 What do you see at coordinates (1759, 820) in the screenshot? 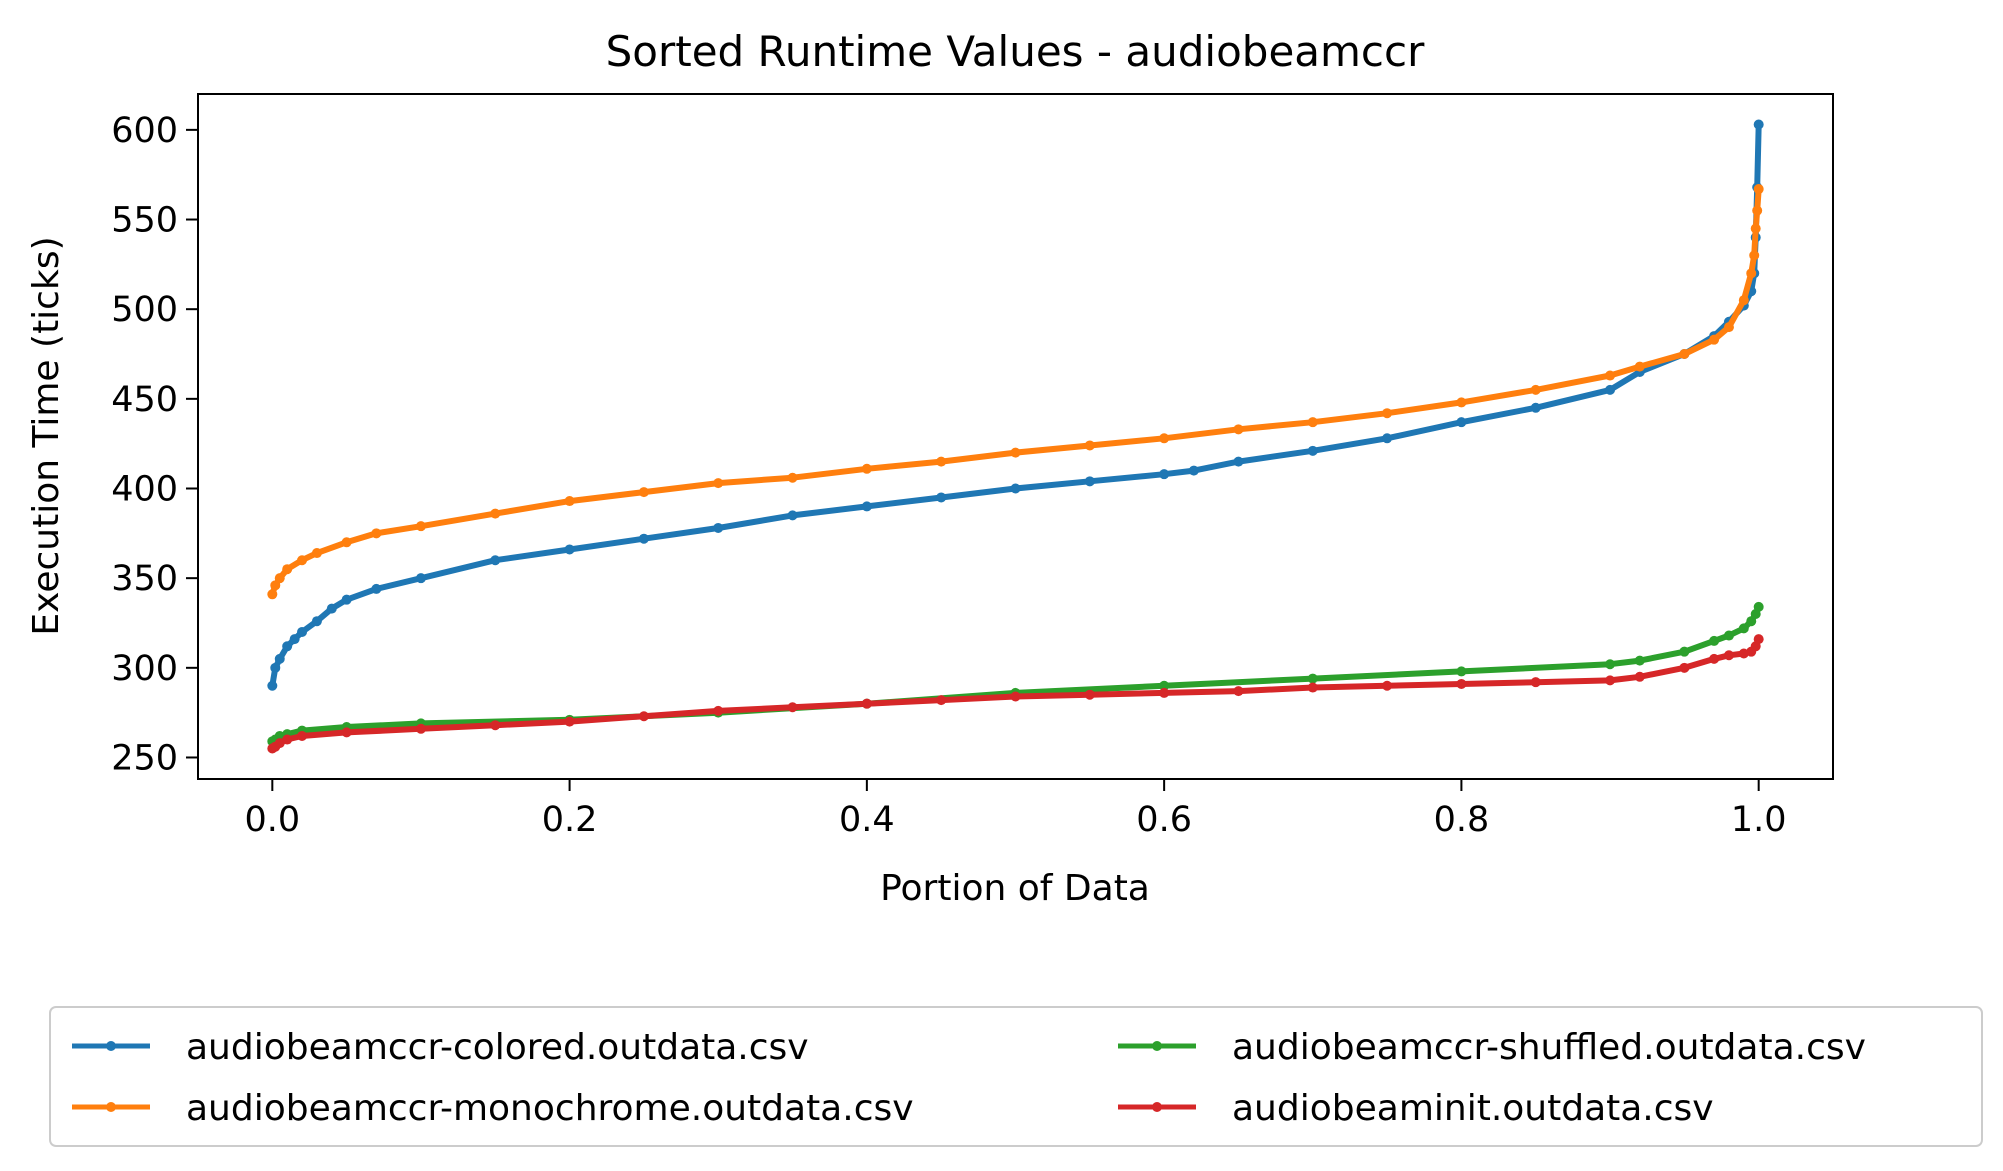
I see `x-tick-label: 1.0` at bounding box center [1759, 820].